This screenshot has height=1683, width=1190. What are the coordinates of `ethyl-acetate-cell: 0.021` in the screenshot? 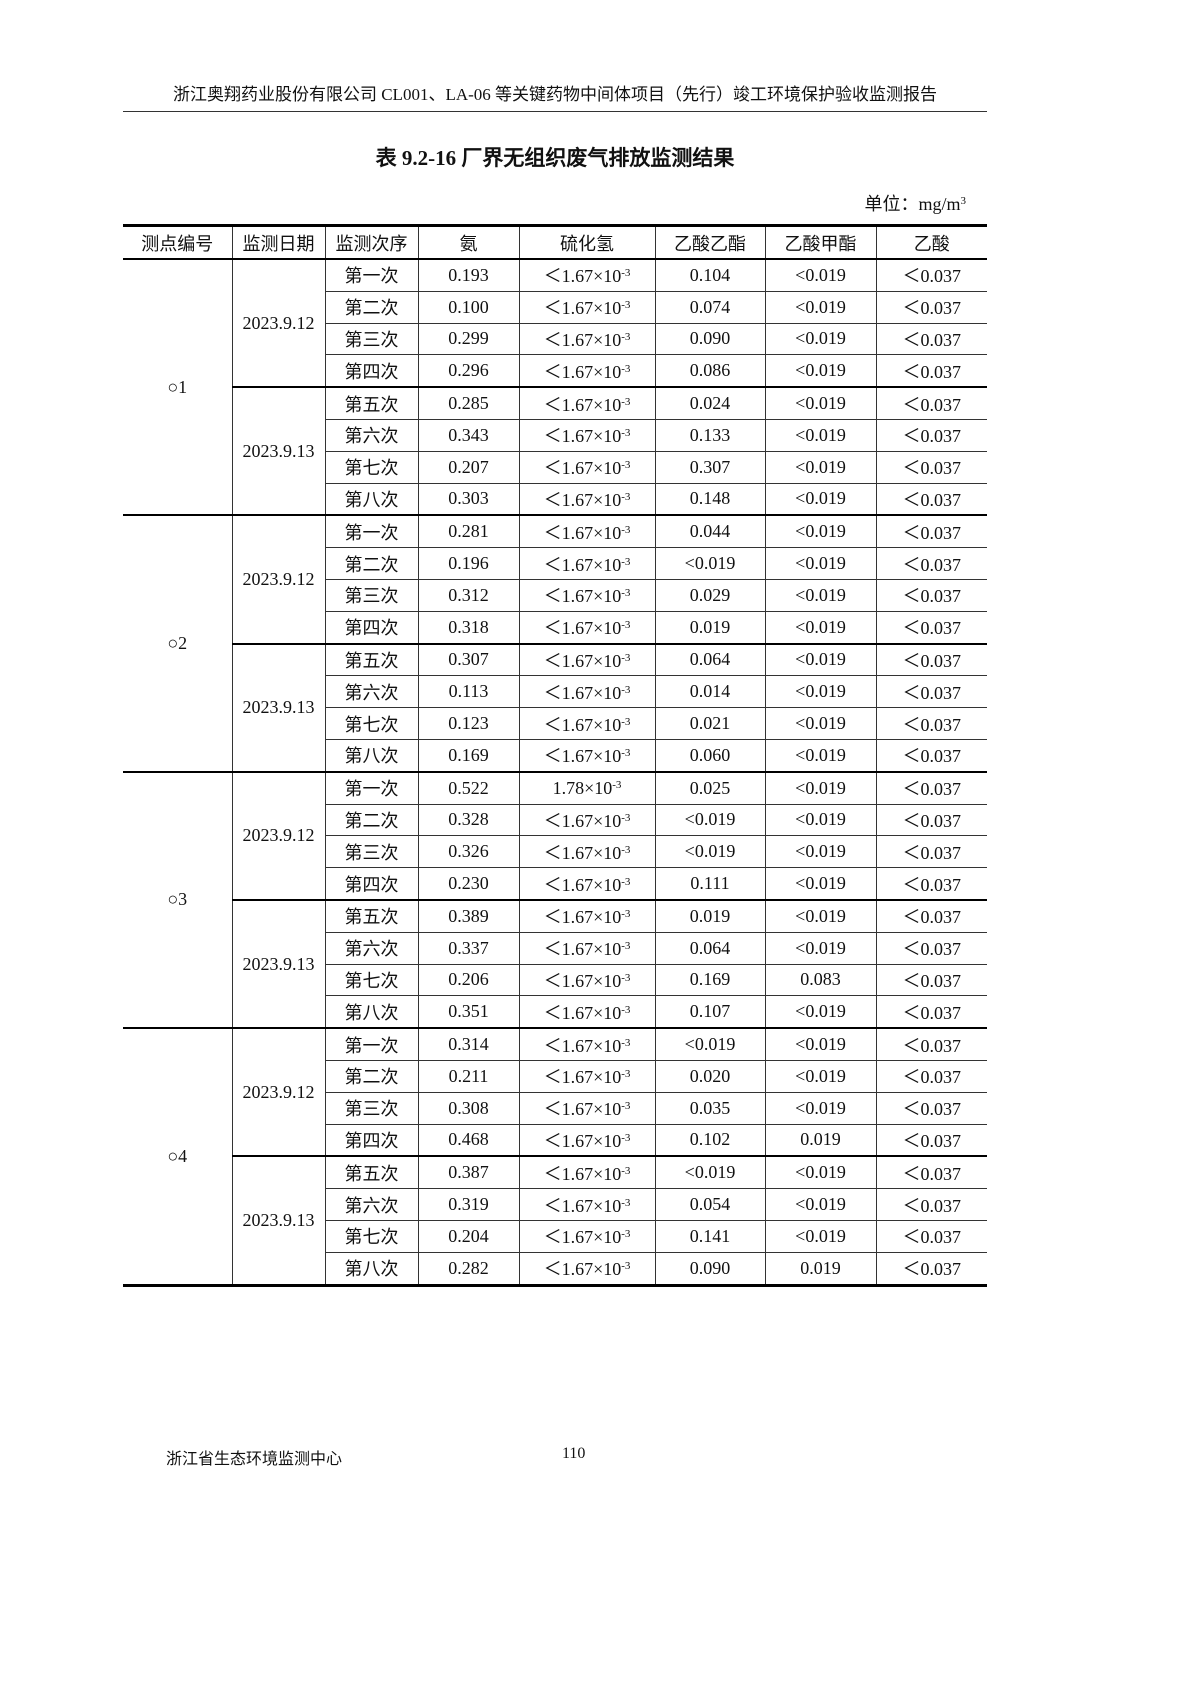 It's located at (710, 723).